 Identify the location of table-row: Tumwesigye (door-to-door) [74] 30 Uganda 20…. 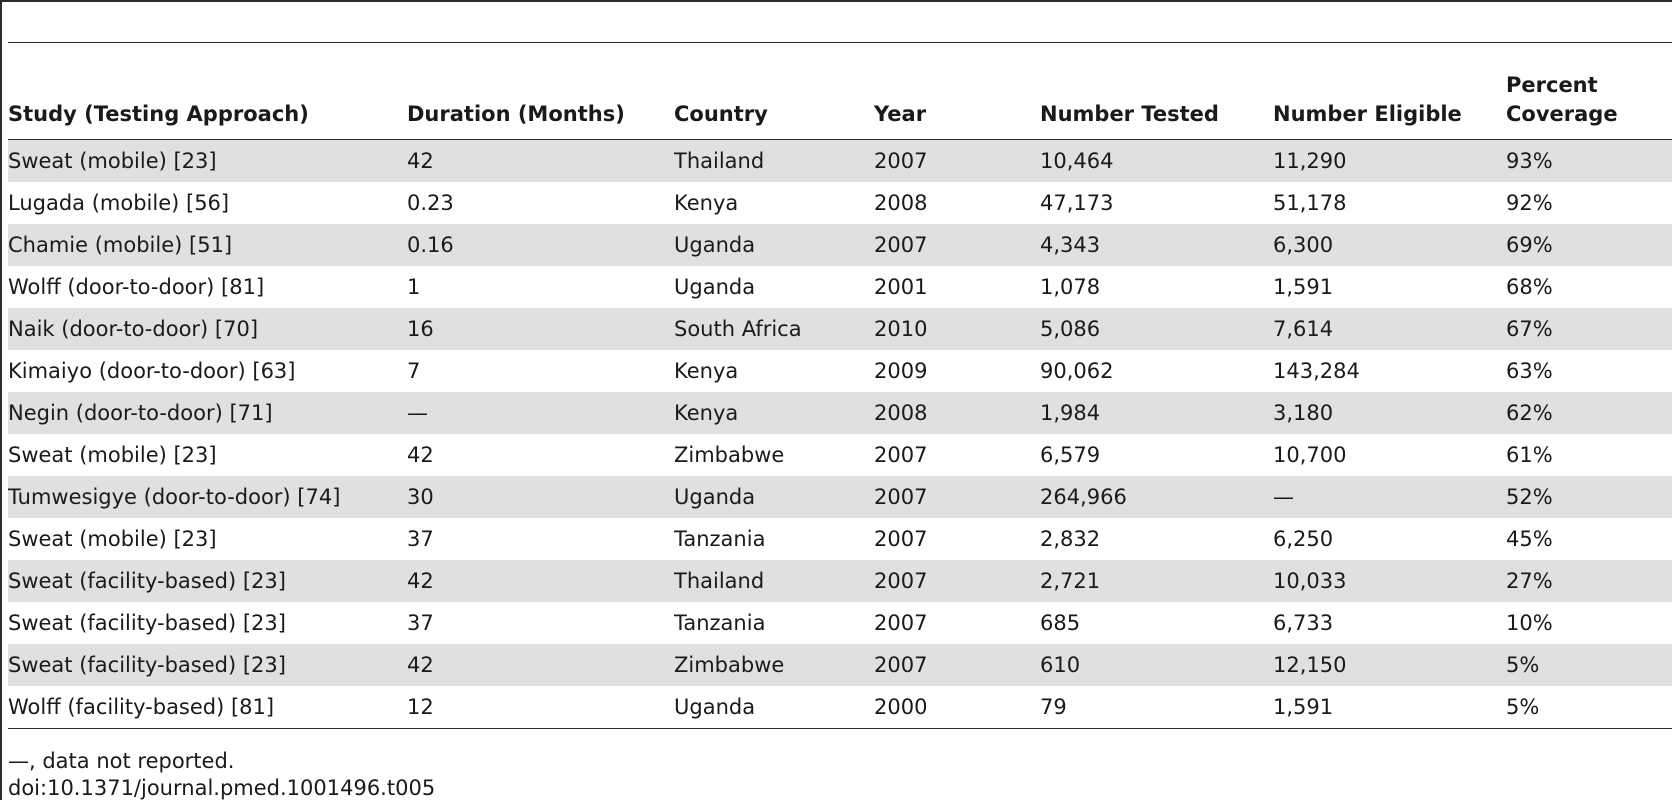
(840, 497).